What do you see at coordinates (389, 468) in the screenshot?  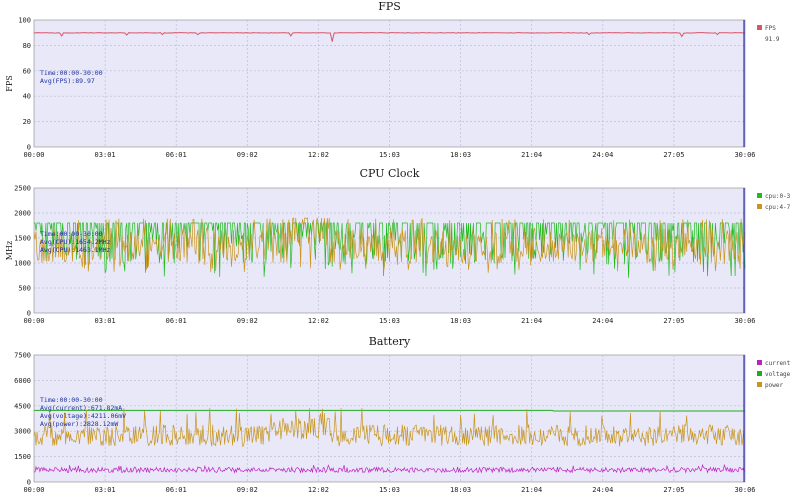 I see `series-line-current` at bounding box center [389, 468].